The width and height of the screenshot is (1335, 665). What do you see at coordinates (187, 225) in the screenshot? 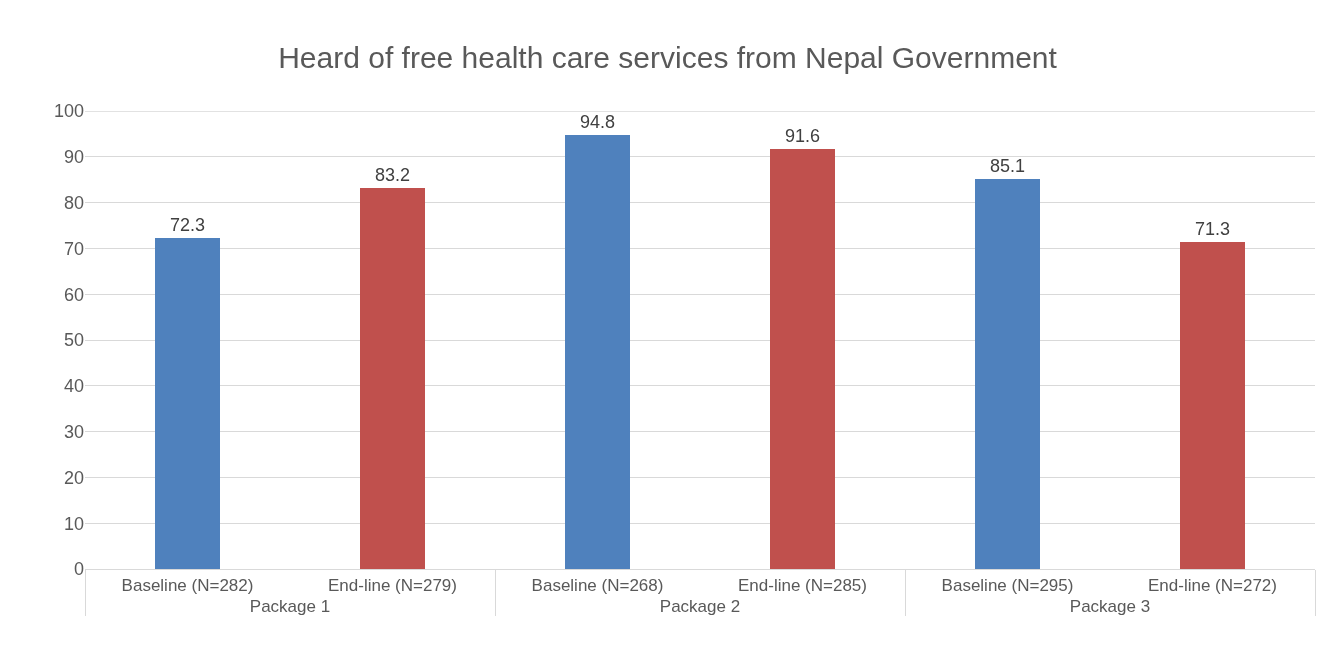
I see `data-label: 72.3` at bounding box center [187, 225].